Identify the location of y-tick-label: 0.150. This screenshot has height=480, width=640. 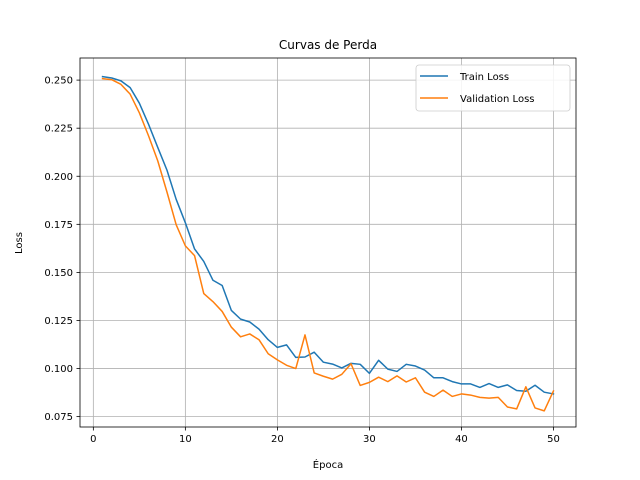
(58, 273).